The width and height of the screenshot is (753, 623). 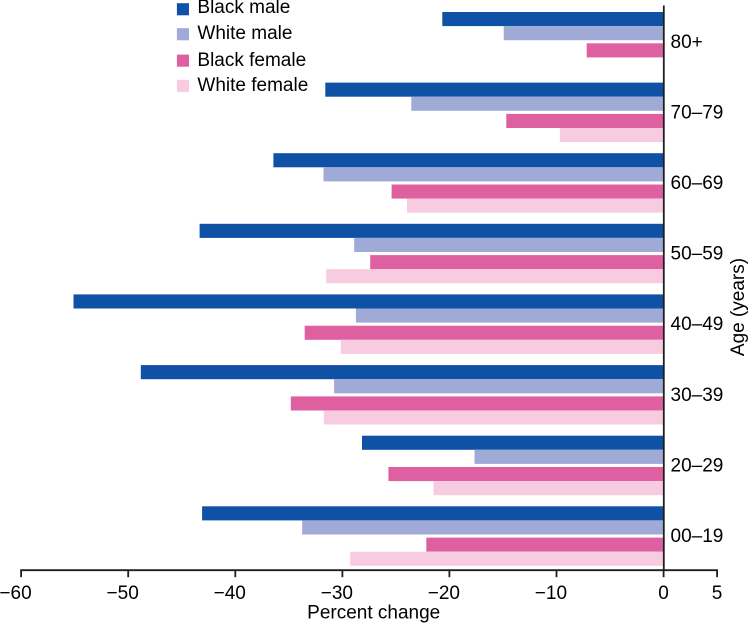 I want to click on svg-text: 00–19, so click(x=697, y=536).